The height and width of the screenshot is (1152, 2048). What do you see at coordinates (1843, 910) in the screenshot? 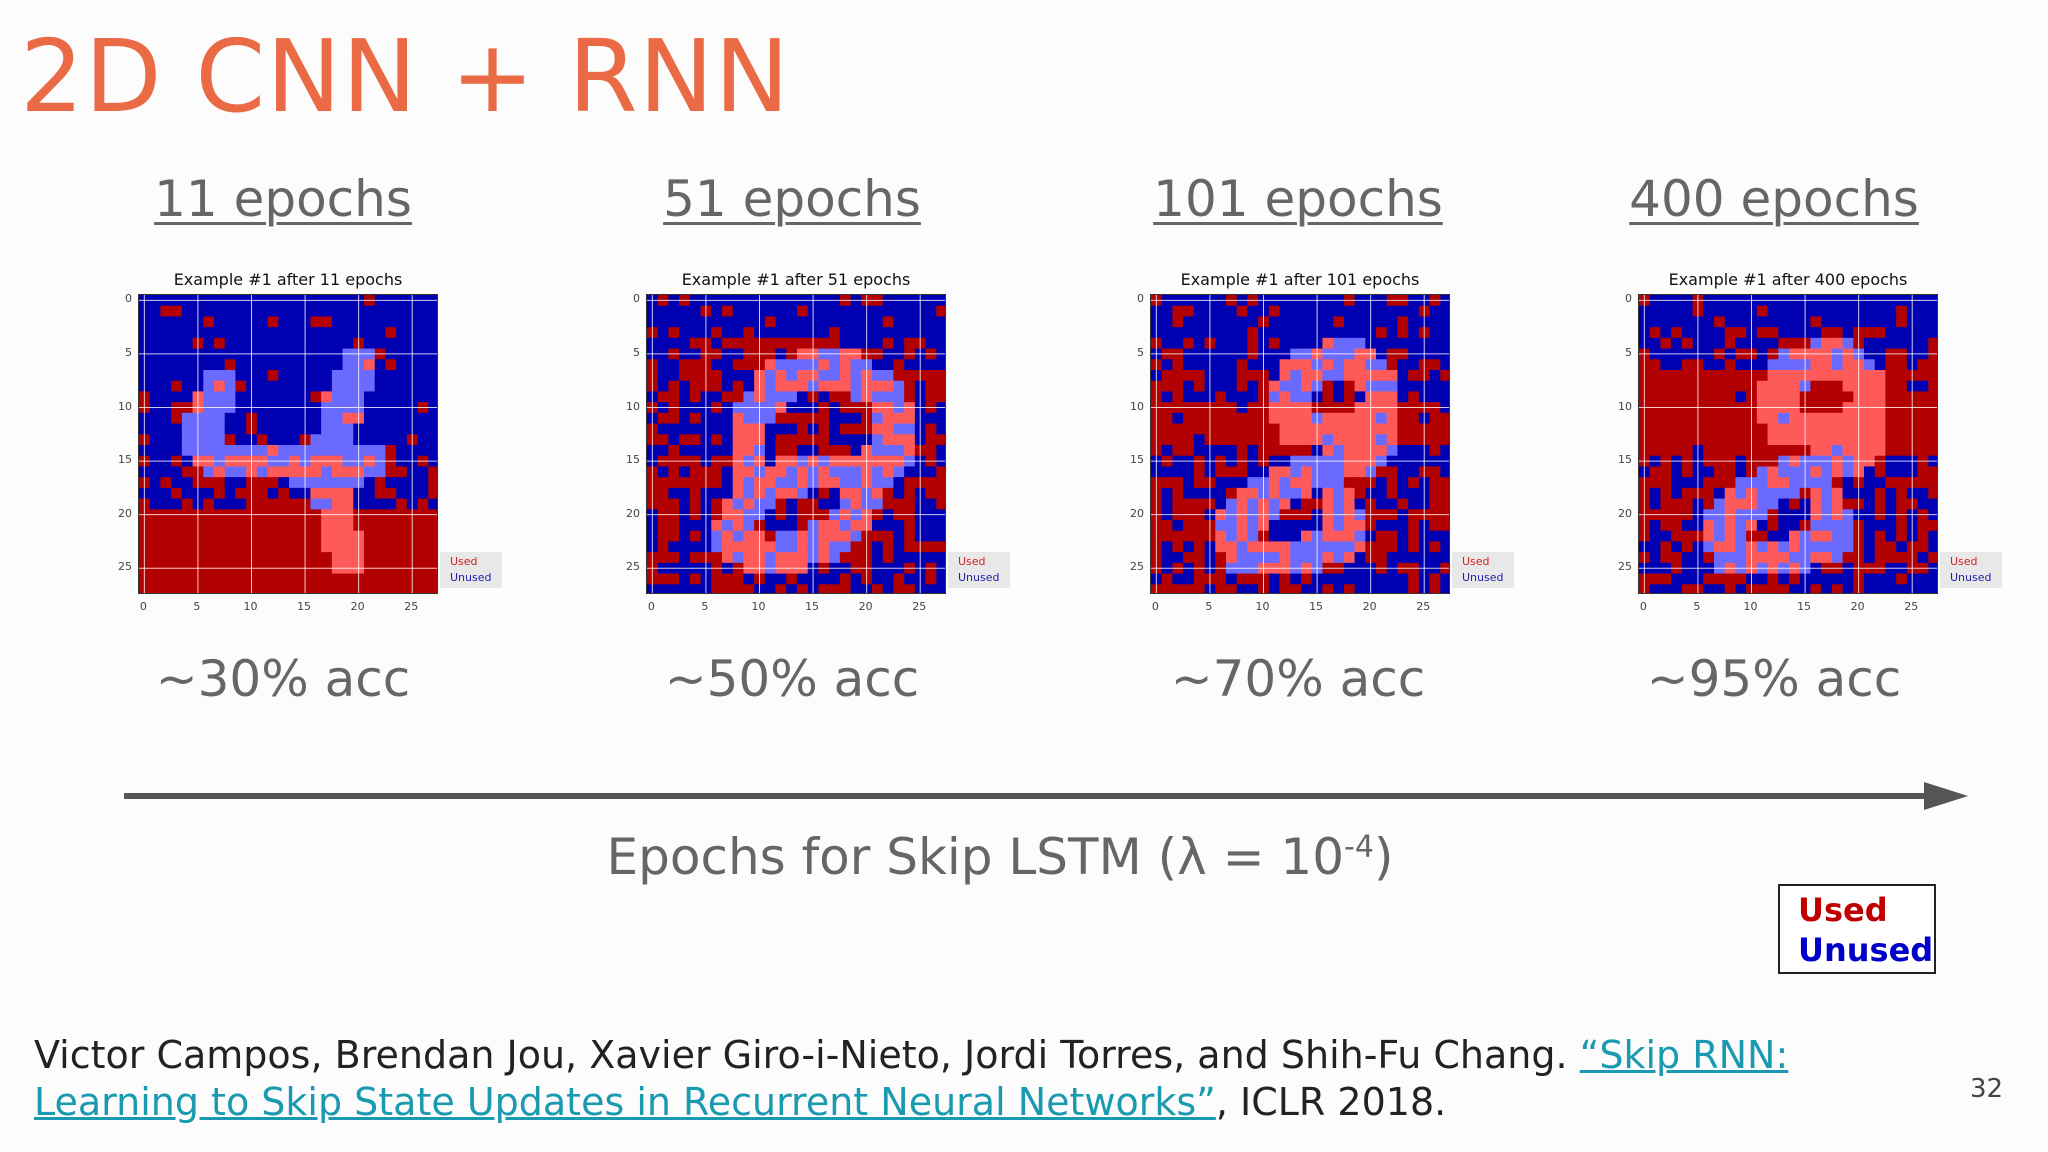
I see `legend-used: Used` at bounding box center [1843, 910].